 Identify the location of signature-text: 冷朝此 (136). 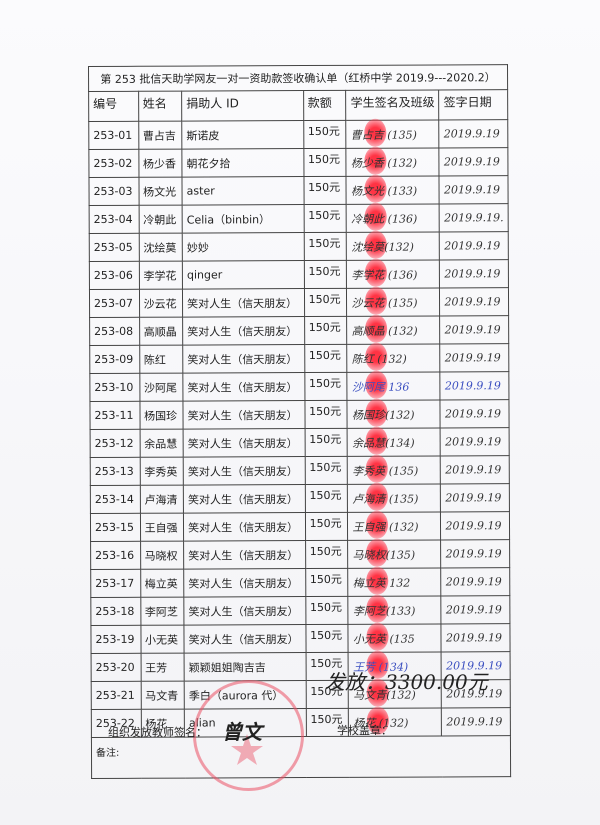
(384, 219).